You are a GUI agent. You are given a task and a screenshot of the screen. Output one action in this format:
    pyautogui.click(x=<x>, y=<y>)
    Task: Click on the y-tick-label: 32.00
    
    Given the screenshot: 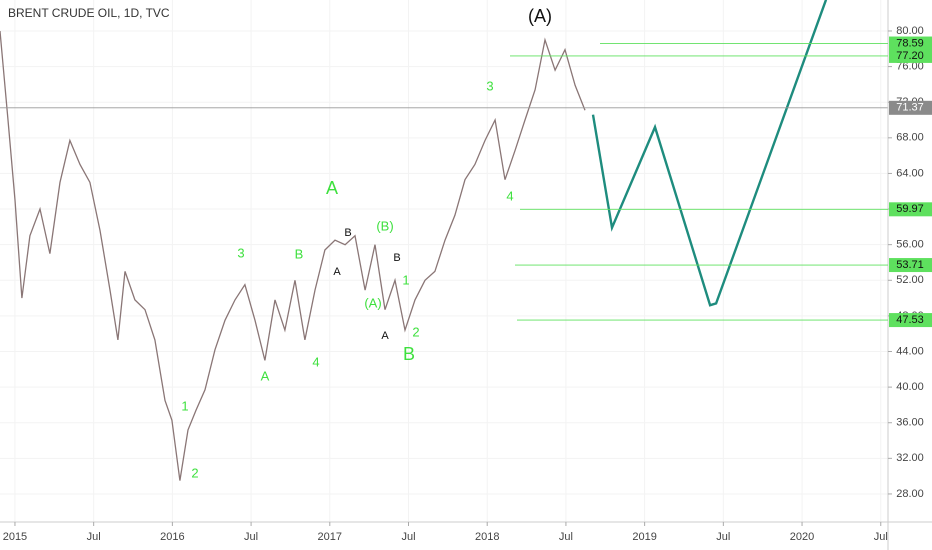 What is the action you would take?
    pyautogui.click(x=910, y=458)
    